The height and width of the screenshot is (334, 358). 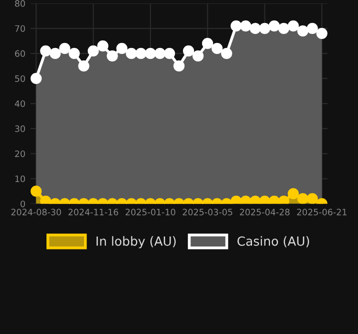 I want to click on y-tick-label: 20, so click(x=20, y=154).